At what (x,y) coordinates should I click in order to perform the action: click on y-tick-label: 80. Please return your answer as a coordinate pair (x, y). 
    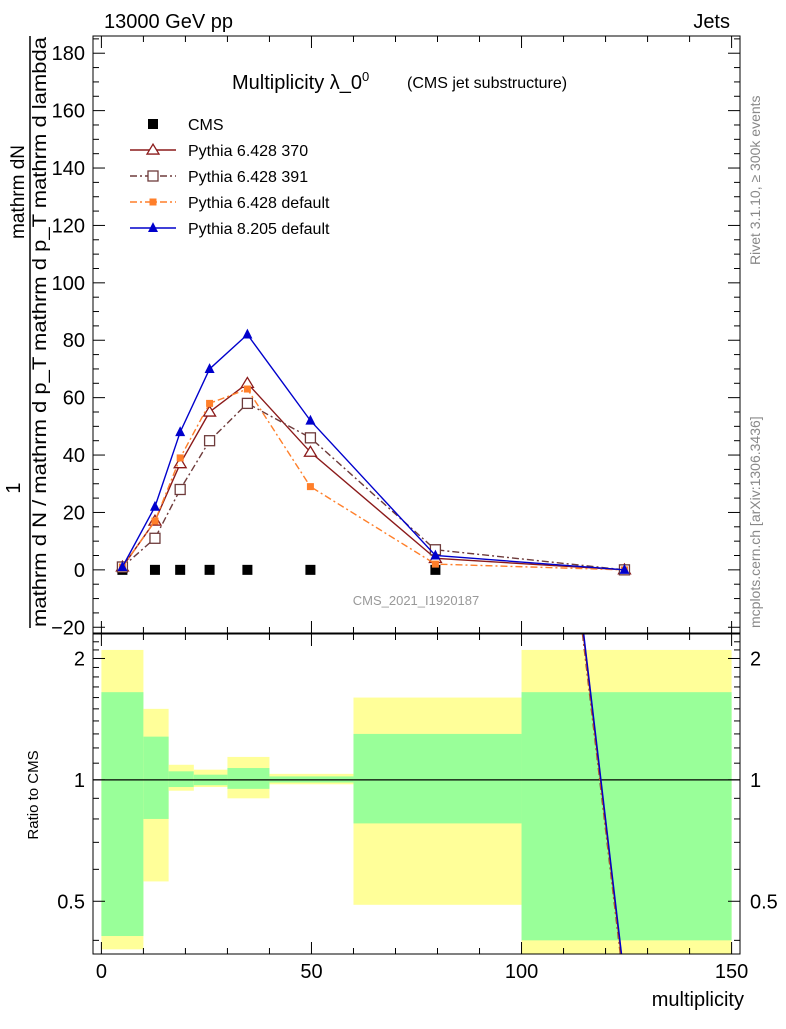
    Looking at the image, I should click on (74, 341).